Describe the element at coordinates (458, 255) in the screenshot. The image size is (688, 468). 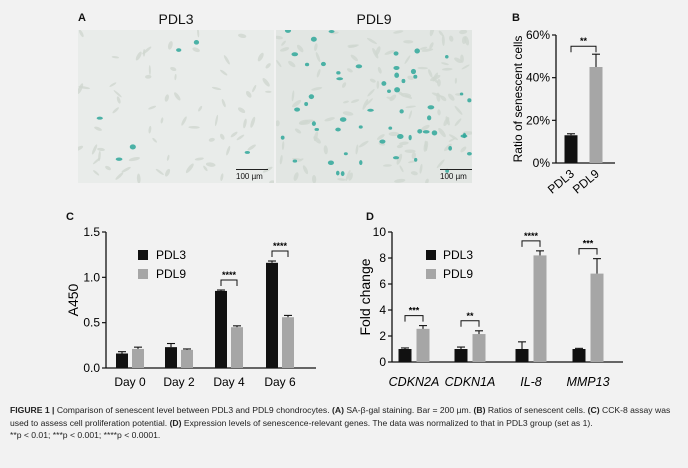
I see `legend-label: PDL3` at that location.